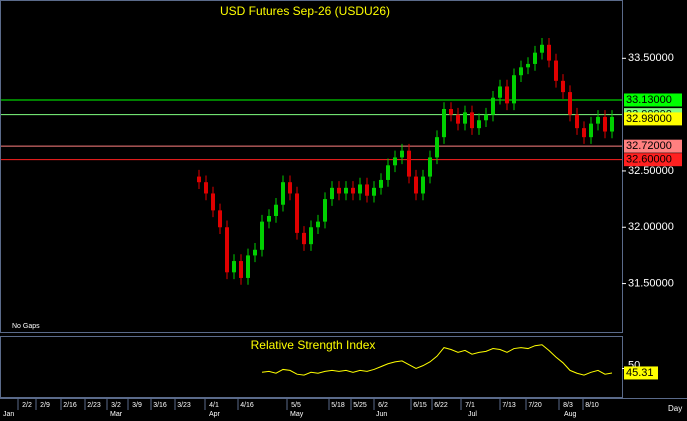 The width and height of the screenshot is (687, 421). What do you see at coordinates (535, 405) in the screenshot?
I see `x-tick-label: 7/20` at bounding box center [535, 405].